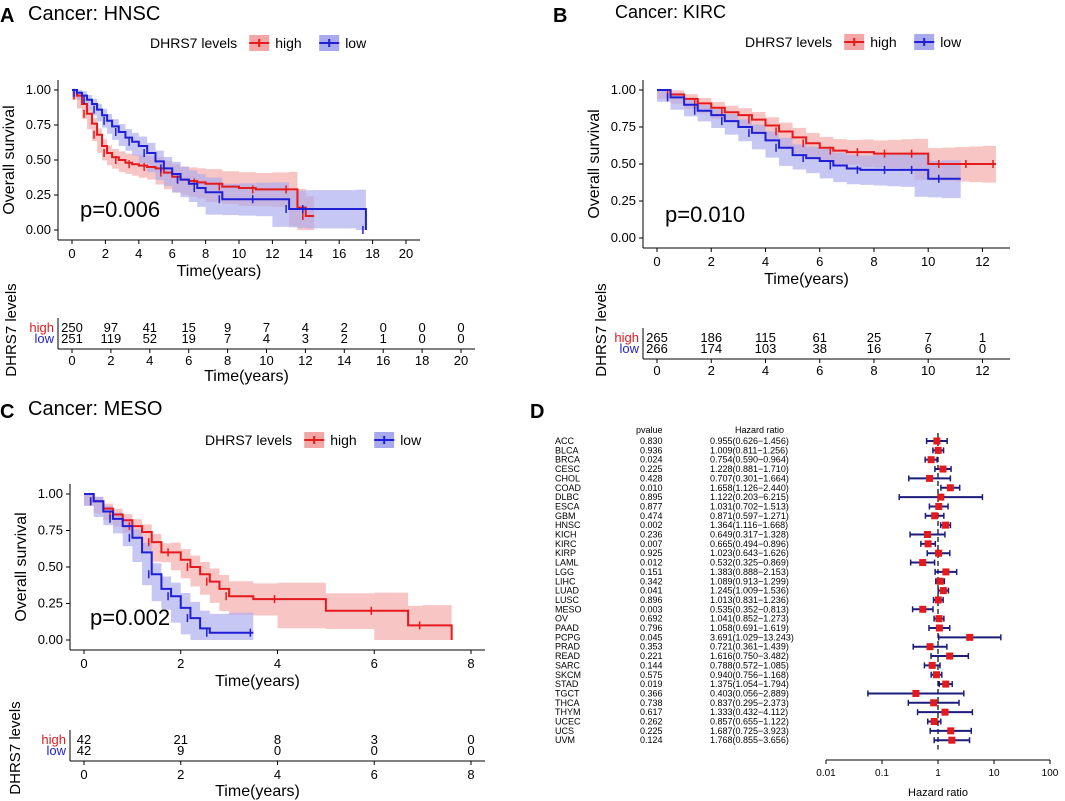  What do you see at coordinates (623, 200) in the screenshot?
I see `panel-b-y-tick-label: 0.25` at bounding box center [623, 200].